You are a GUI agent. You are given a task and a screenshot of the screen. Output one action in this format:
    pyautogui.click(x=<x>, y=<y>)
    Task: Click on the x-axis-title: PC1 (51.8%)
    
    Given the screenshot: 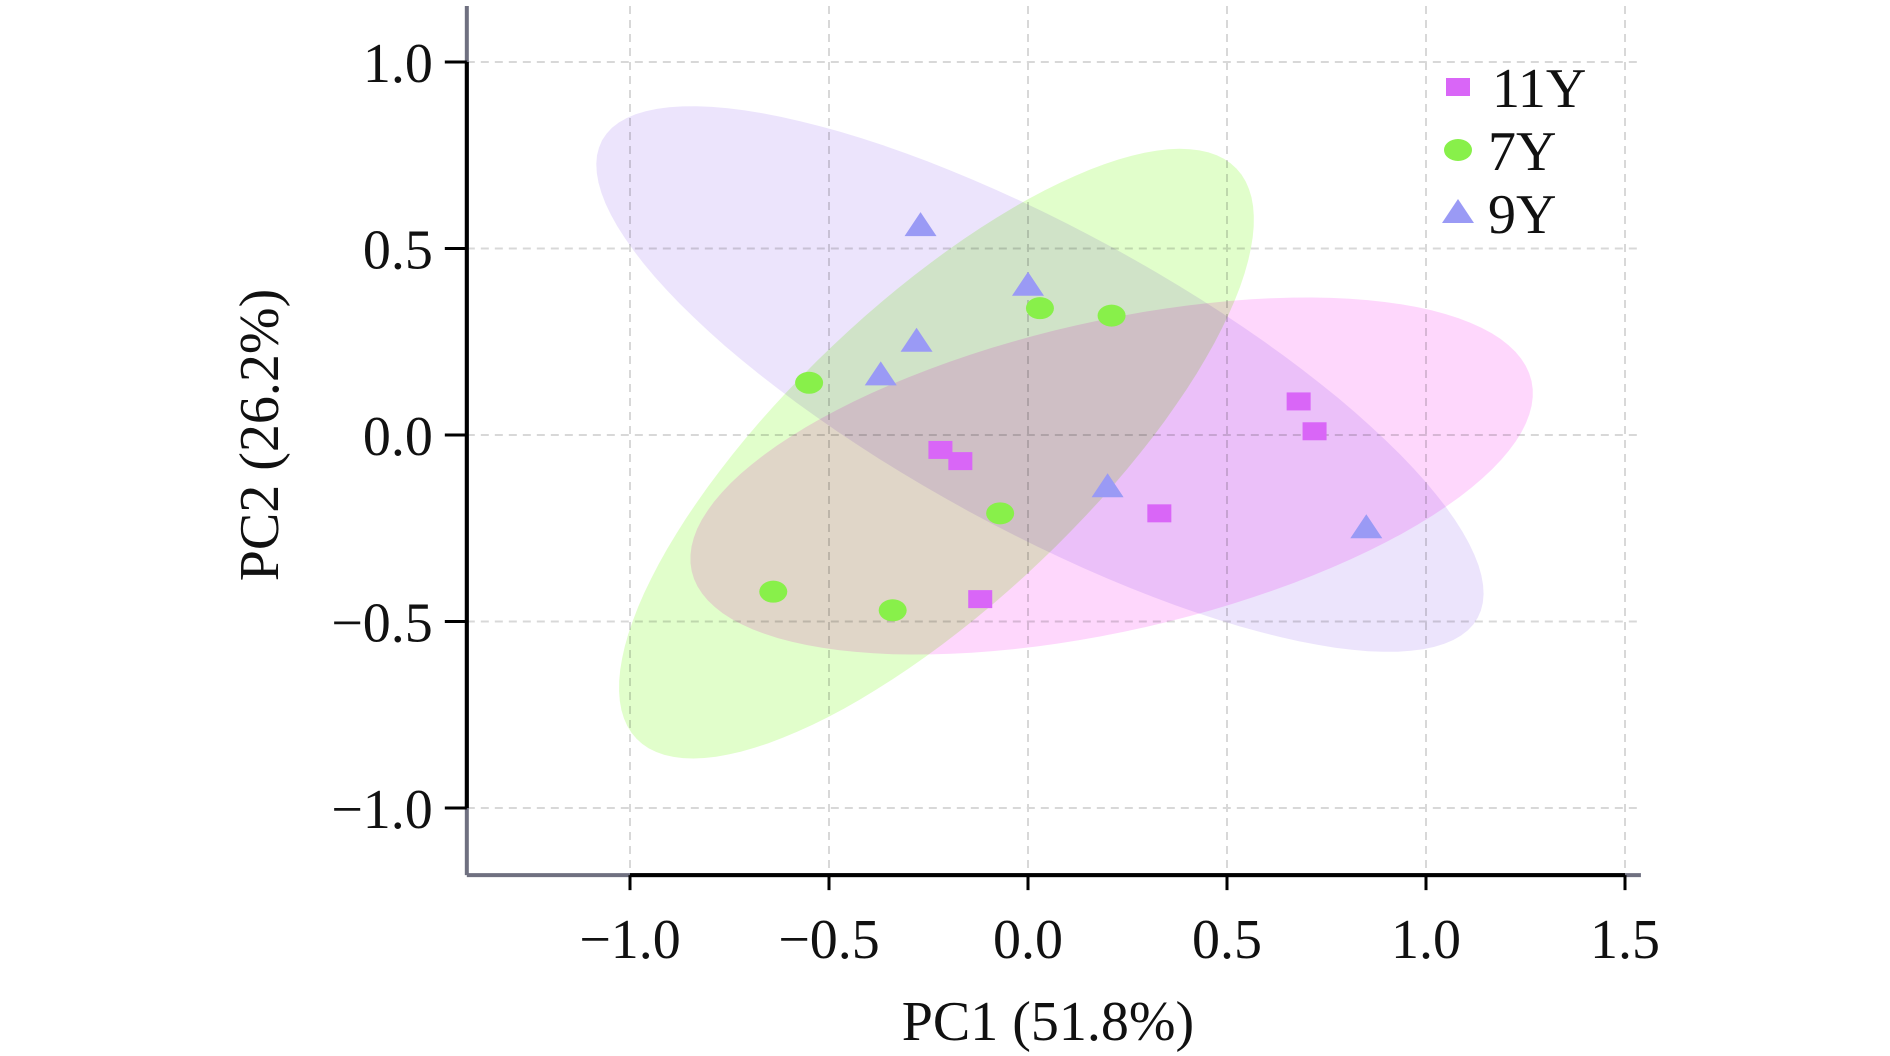 What is the action you would take?
    pyautogui.click(x=1048, y=1022)
    